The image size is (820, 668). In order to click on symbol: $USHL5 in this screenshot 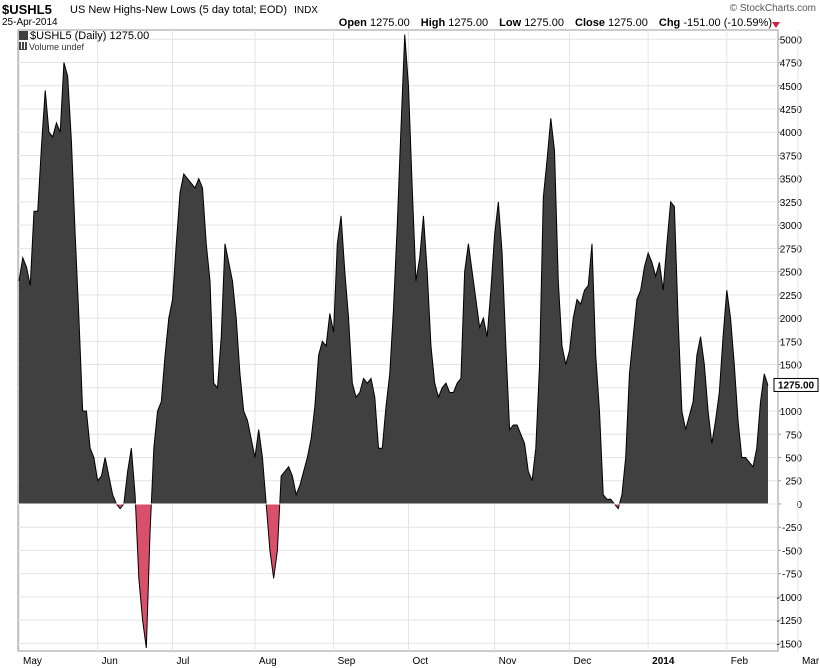, I will do `click(27, 9)`.